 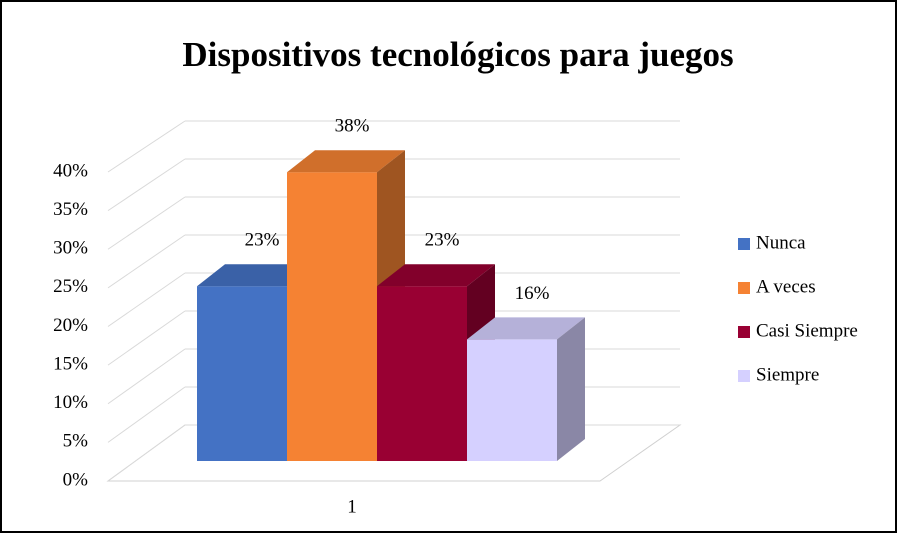 What do you see at coordinates (76, 441) in the screenshot?
I see `y-tick-label: 5%` at bounding box center [76, 441].